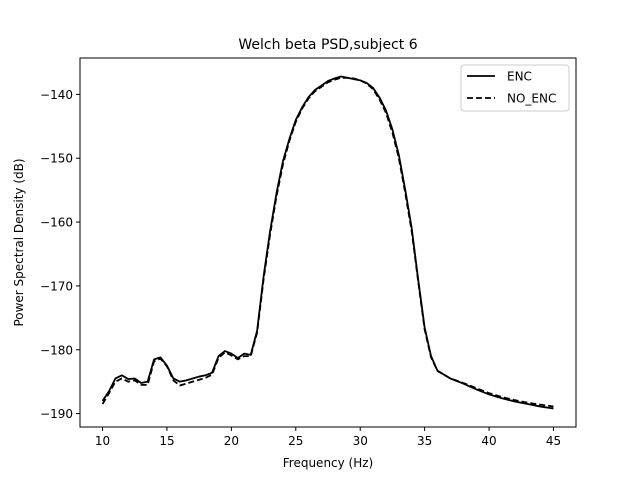  I want to click on chart-title: Welch beta PSD,subject 6, so click(327, 45).